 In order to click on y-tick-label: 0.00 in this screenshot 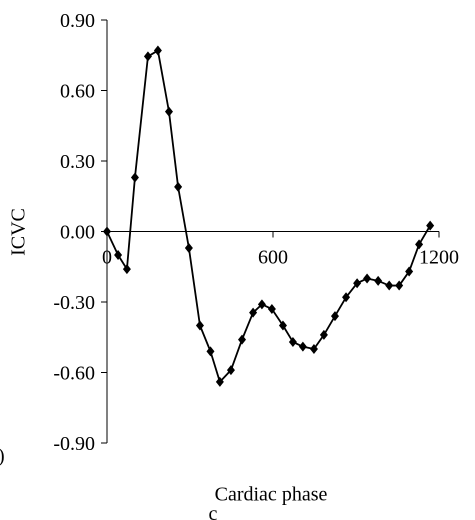, I will do `click(77, 233)`.